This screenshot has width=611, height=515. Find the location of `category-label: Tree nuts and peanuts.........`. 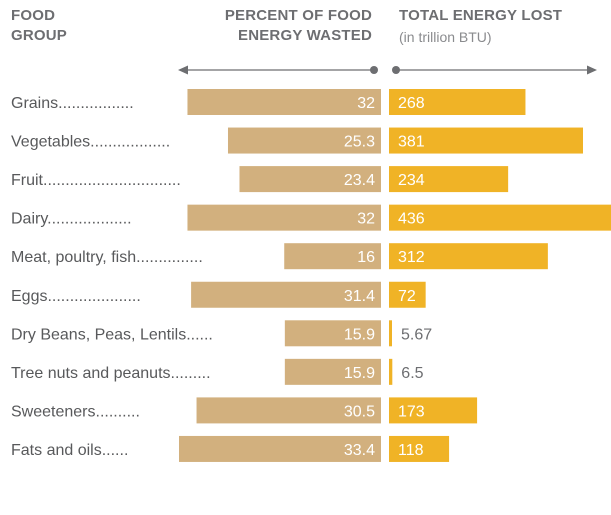

category-label: Tree nuts and peanuts......... is located at coordinates (111, 373).